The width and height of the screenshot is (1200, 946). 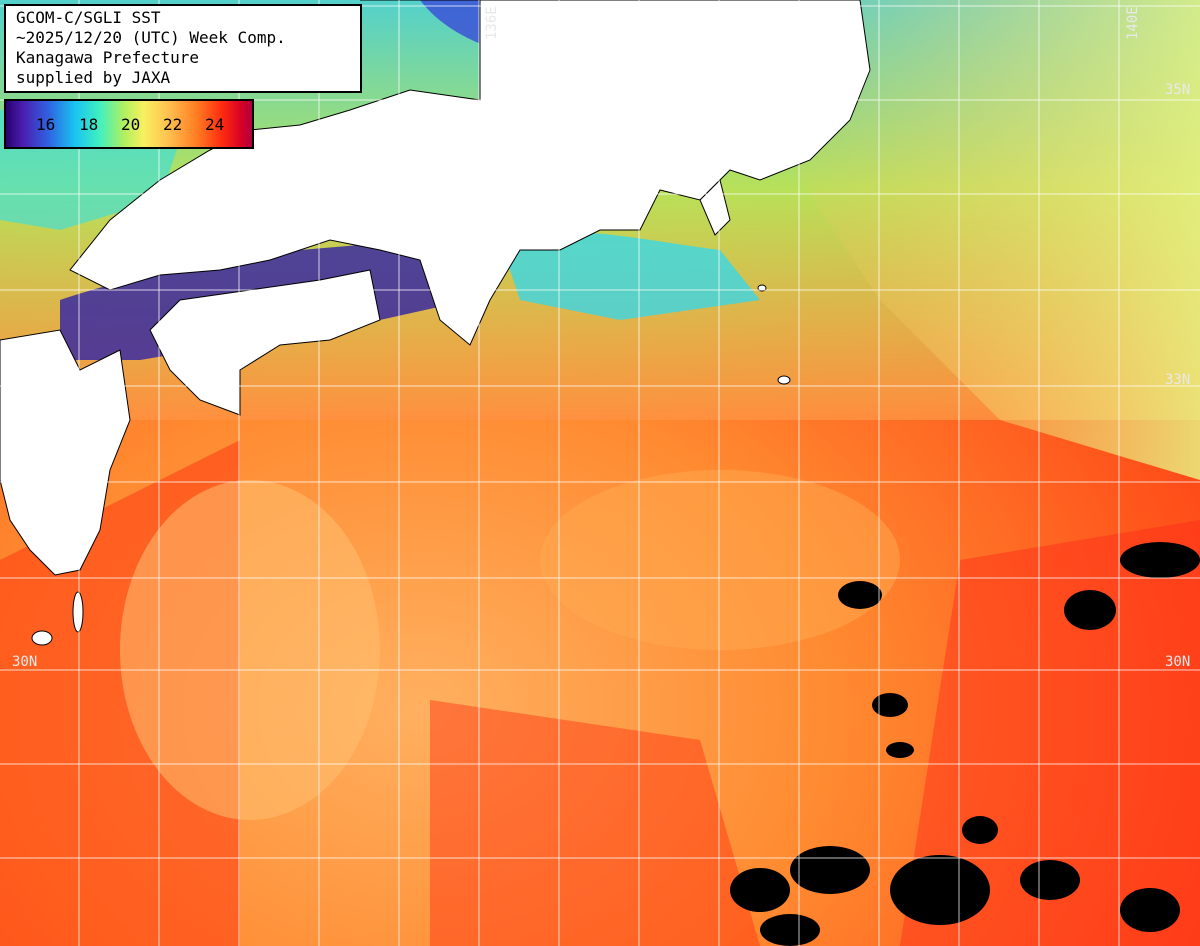 What do you see at coordinates (65, 452) in the screenshot?
I see `kyushu-landmass` at bounding box center [65, 452].